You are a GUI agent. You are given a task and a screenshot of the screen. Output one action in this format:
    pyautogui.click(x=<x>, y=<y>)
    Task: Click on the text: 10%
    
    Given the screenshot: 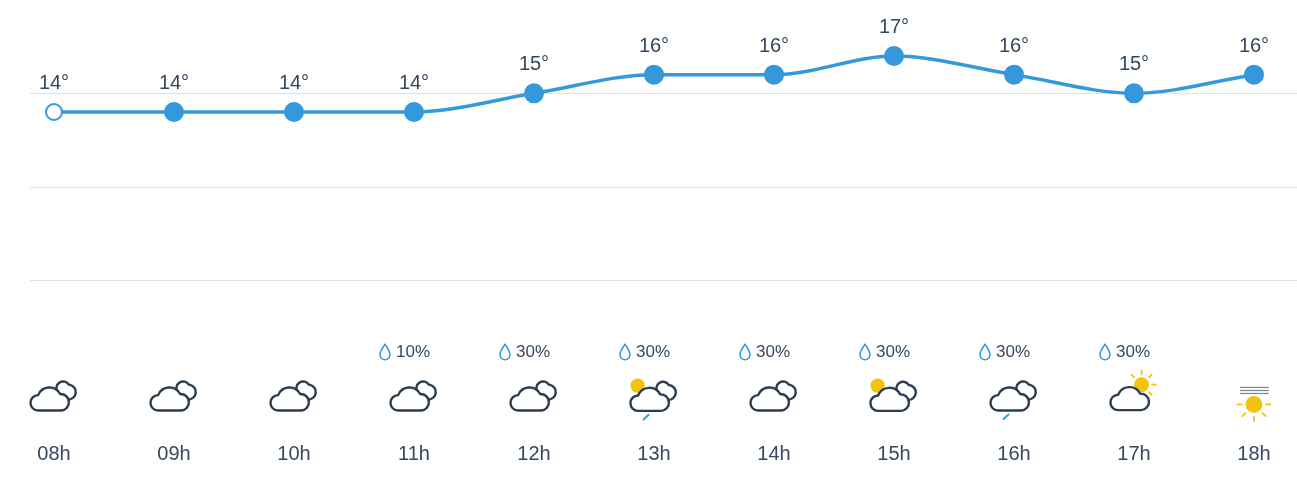 What is the action you would take?
    pyautogui.click(x=413, y=352)
    